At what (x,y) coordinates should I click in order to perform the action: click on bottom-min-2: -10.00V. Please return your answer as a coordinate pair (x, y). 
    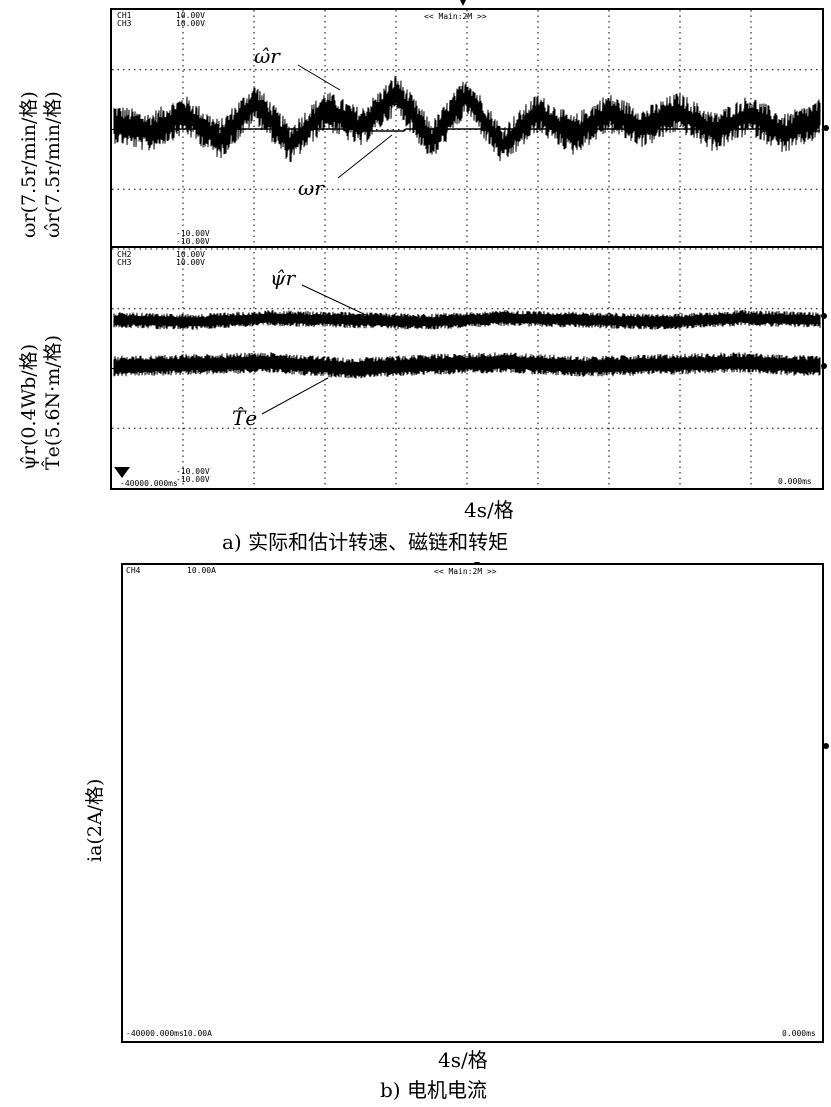
    Looking at the image, I should click on (193, 479).